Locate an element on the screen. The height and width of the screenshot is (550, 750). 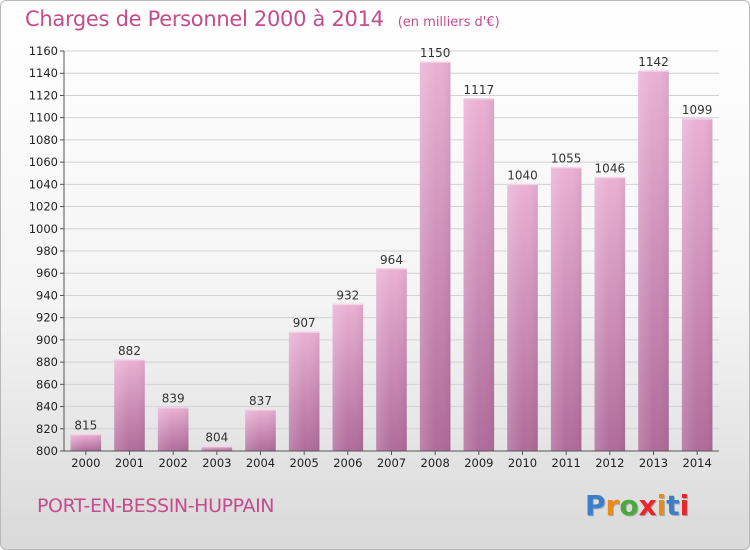
y-tick-label: 1080 is located at coordinates (43, 140).